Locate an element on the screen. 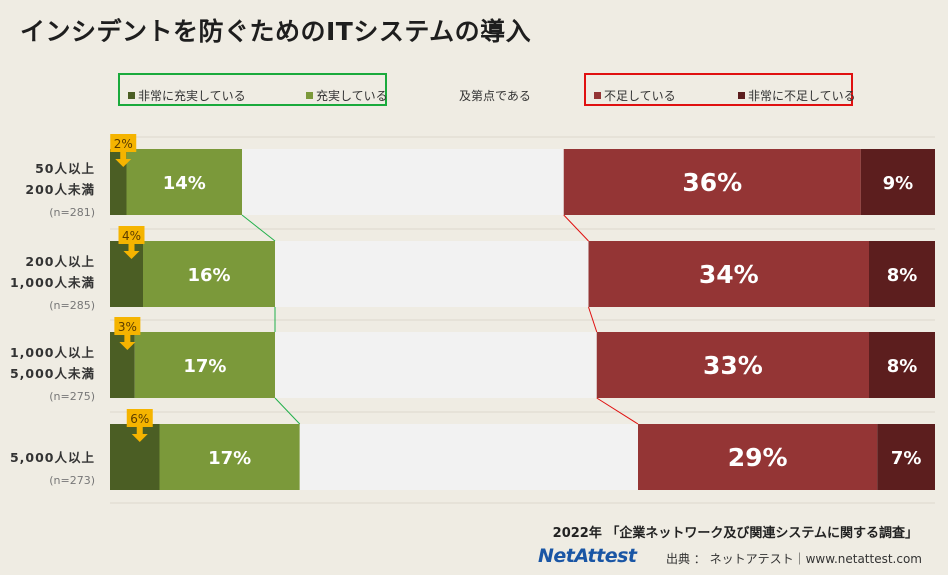 The image size is (948, 575). row-label-line1: 5,000人以上 is located at coordinates (52, 457).